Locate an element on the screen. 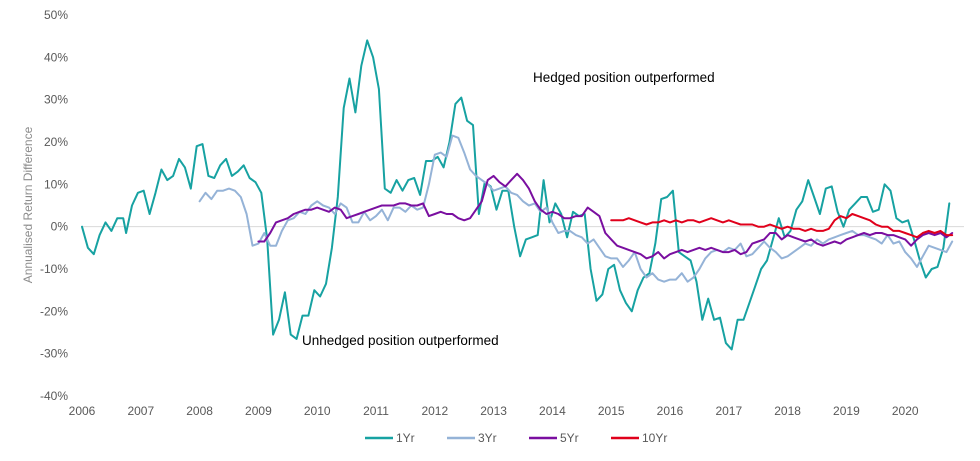 The height and width of the screenshot is (461, 980). y-tick-label: -40% is located at coordinates (54, 396).